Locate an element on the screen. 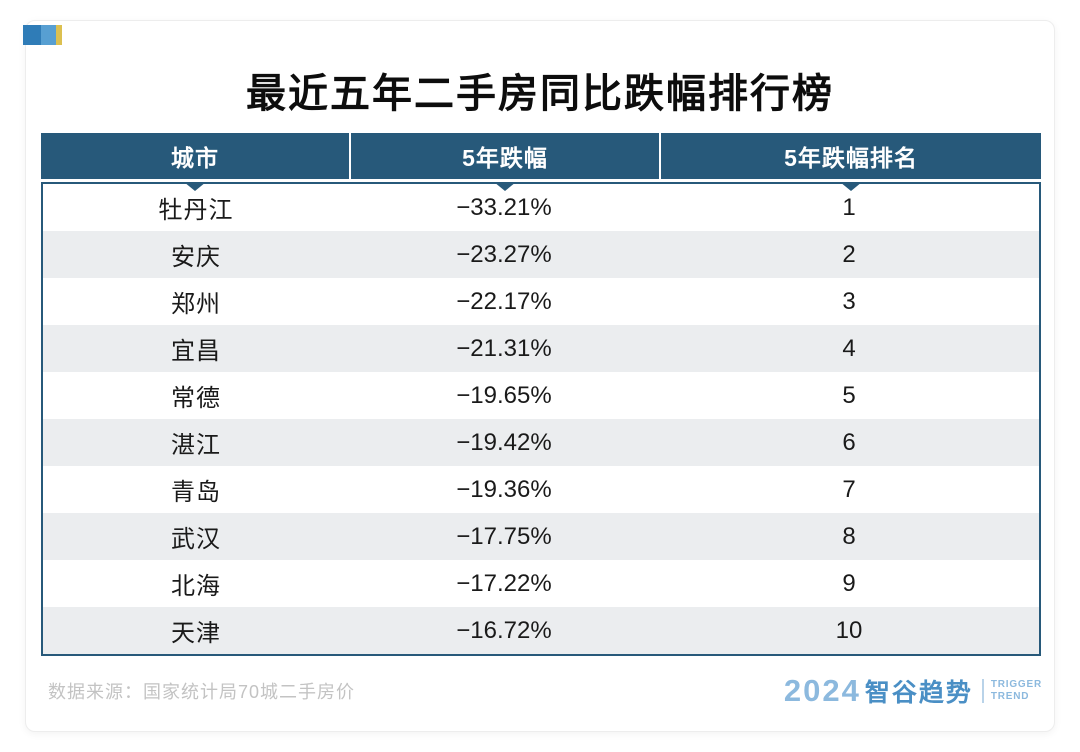 This screenshot has width=1080, height=752. table-header-row: 城市 5年跌幅 5年跌幅排名 is located at coordinates (541, 162).